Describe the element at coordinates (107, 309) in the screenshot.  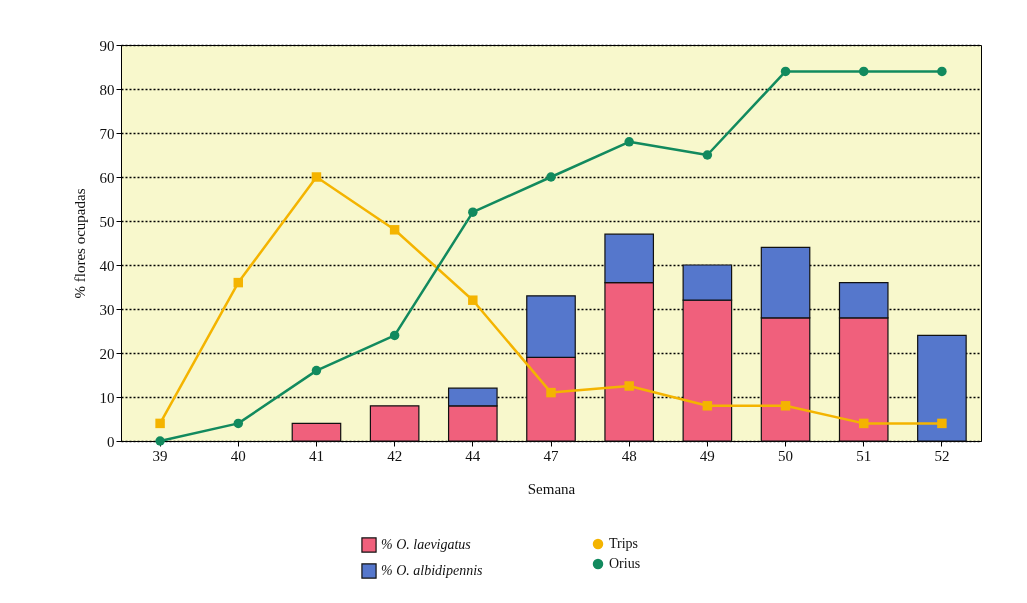
I see `y-tick-label: 30` at that location.